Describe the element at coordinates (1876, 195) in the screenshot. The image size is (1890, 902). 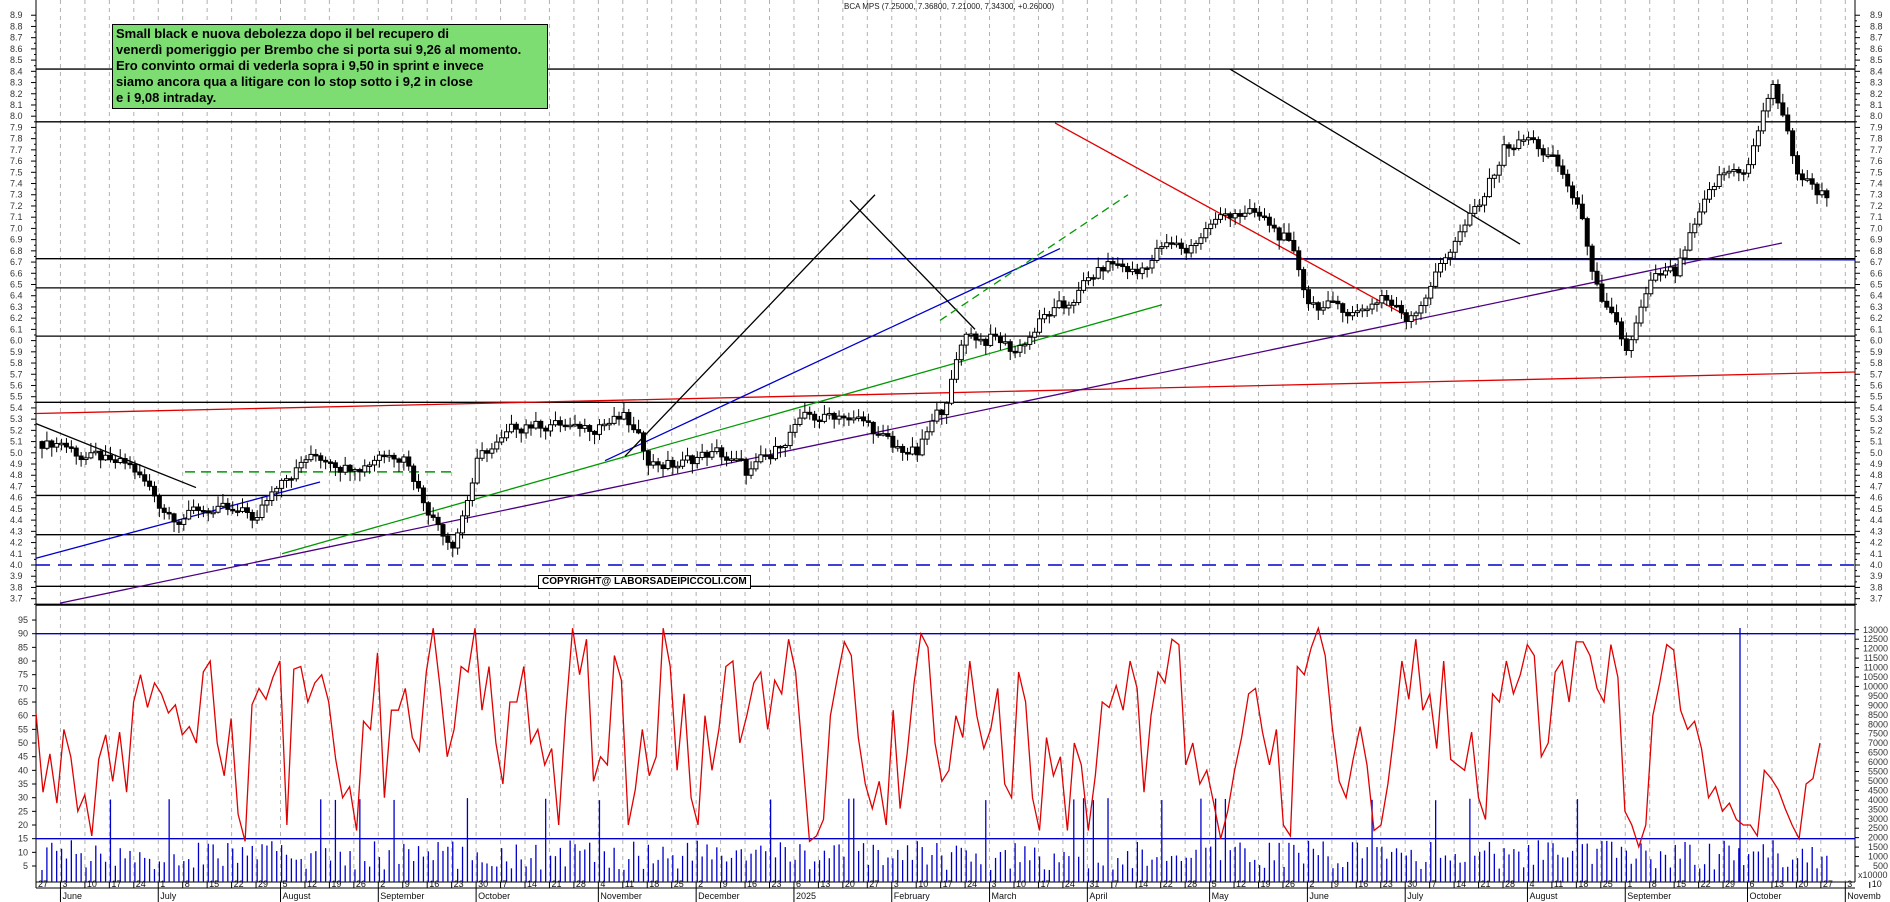
I see `price-tick-right: 7.3` at that location.